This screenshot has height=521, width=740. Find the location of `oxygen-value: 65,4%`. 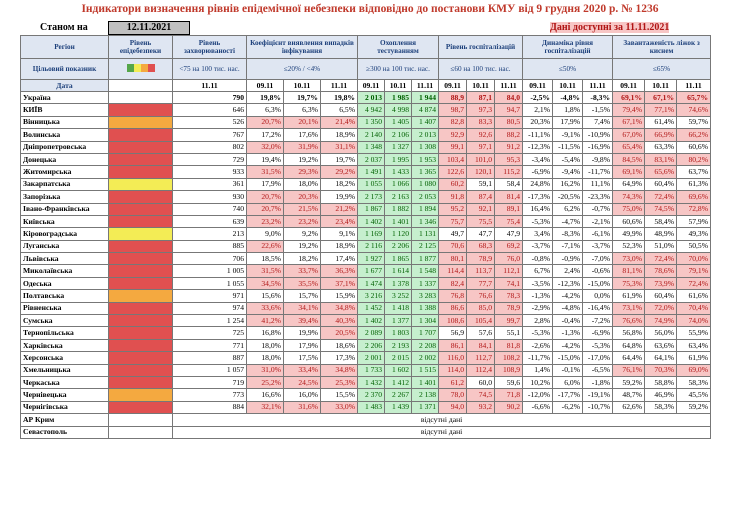

oxygen-value: 65,4% is located at coordinates (629, 147).